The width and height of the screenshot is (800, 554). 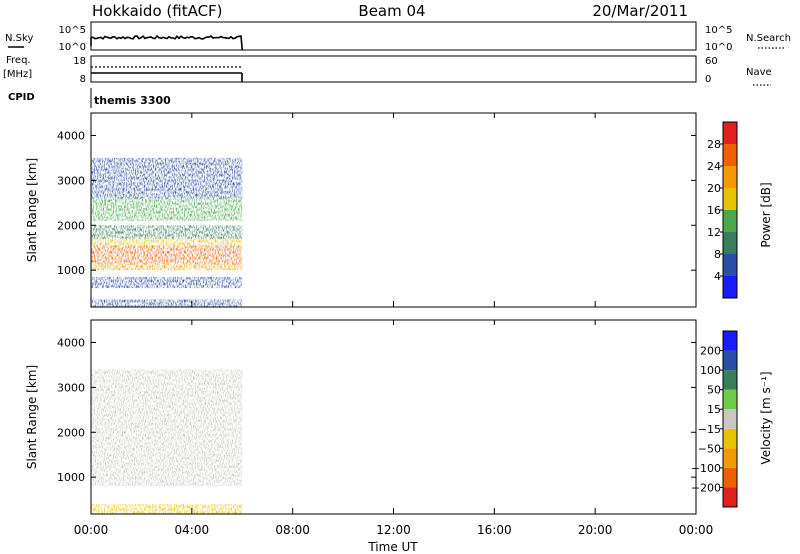 What do you see at coordinates (192, 530) in the screenshot?
I see `x-tick-label-1: 04:00` at bounding box center [192, 530].